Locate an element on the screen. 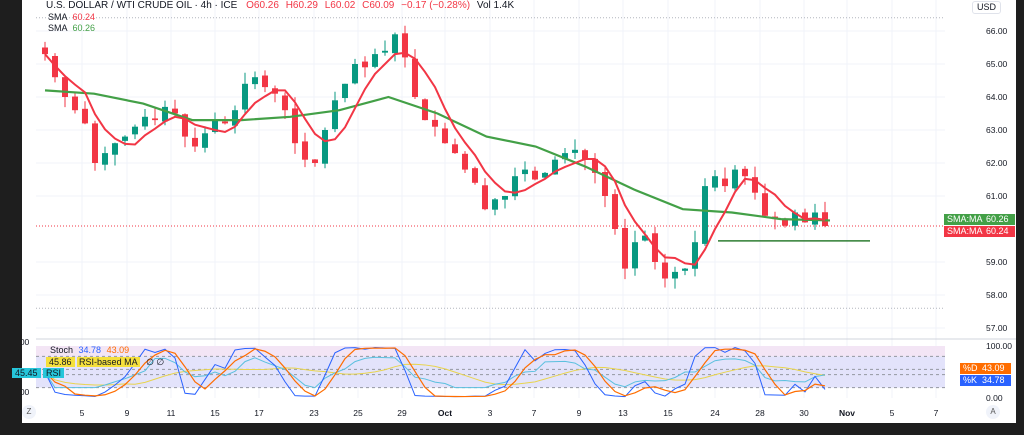  ohlc-close: C60.09 is located at coordinates (378, 5).